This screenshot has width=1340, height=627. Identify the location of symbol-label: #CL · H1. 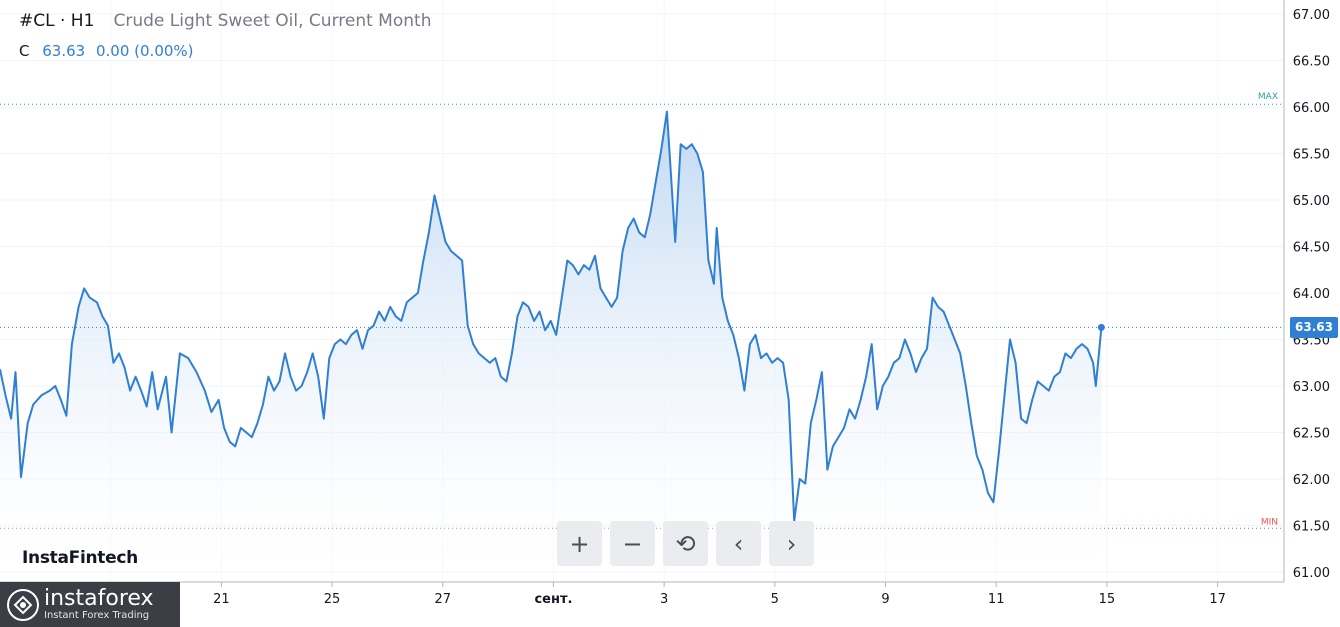
(57, 21).